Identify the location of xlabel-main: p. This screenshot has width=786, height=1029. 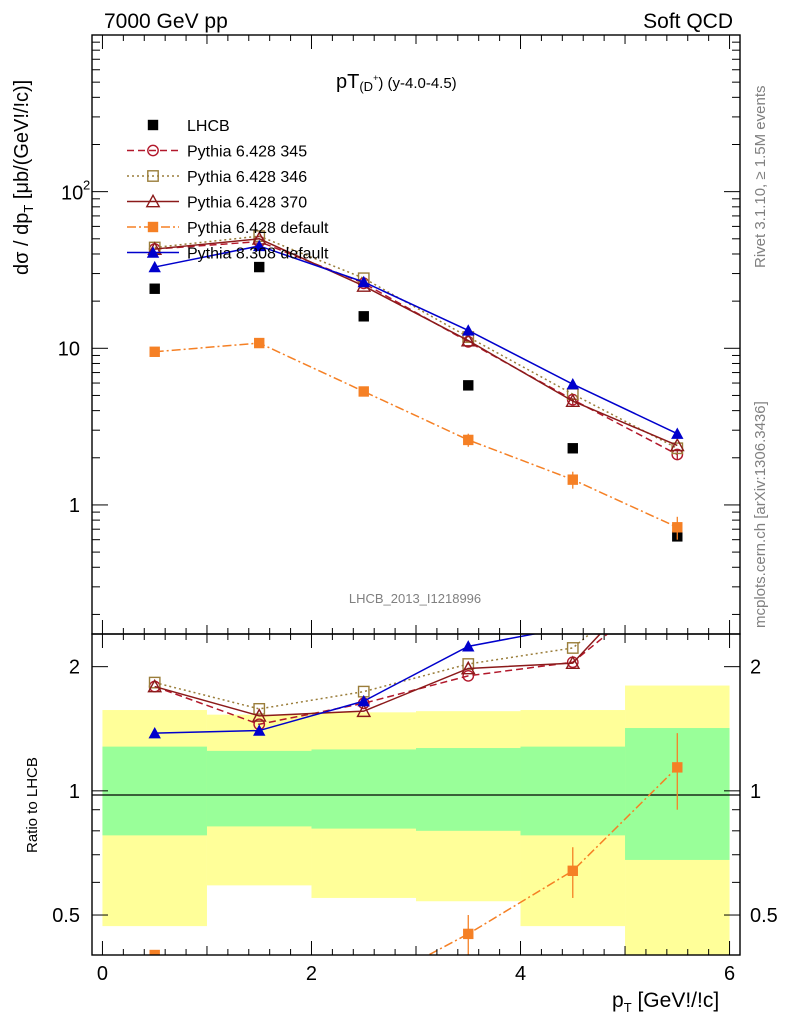
(618, 1000).